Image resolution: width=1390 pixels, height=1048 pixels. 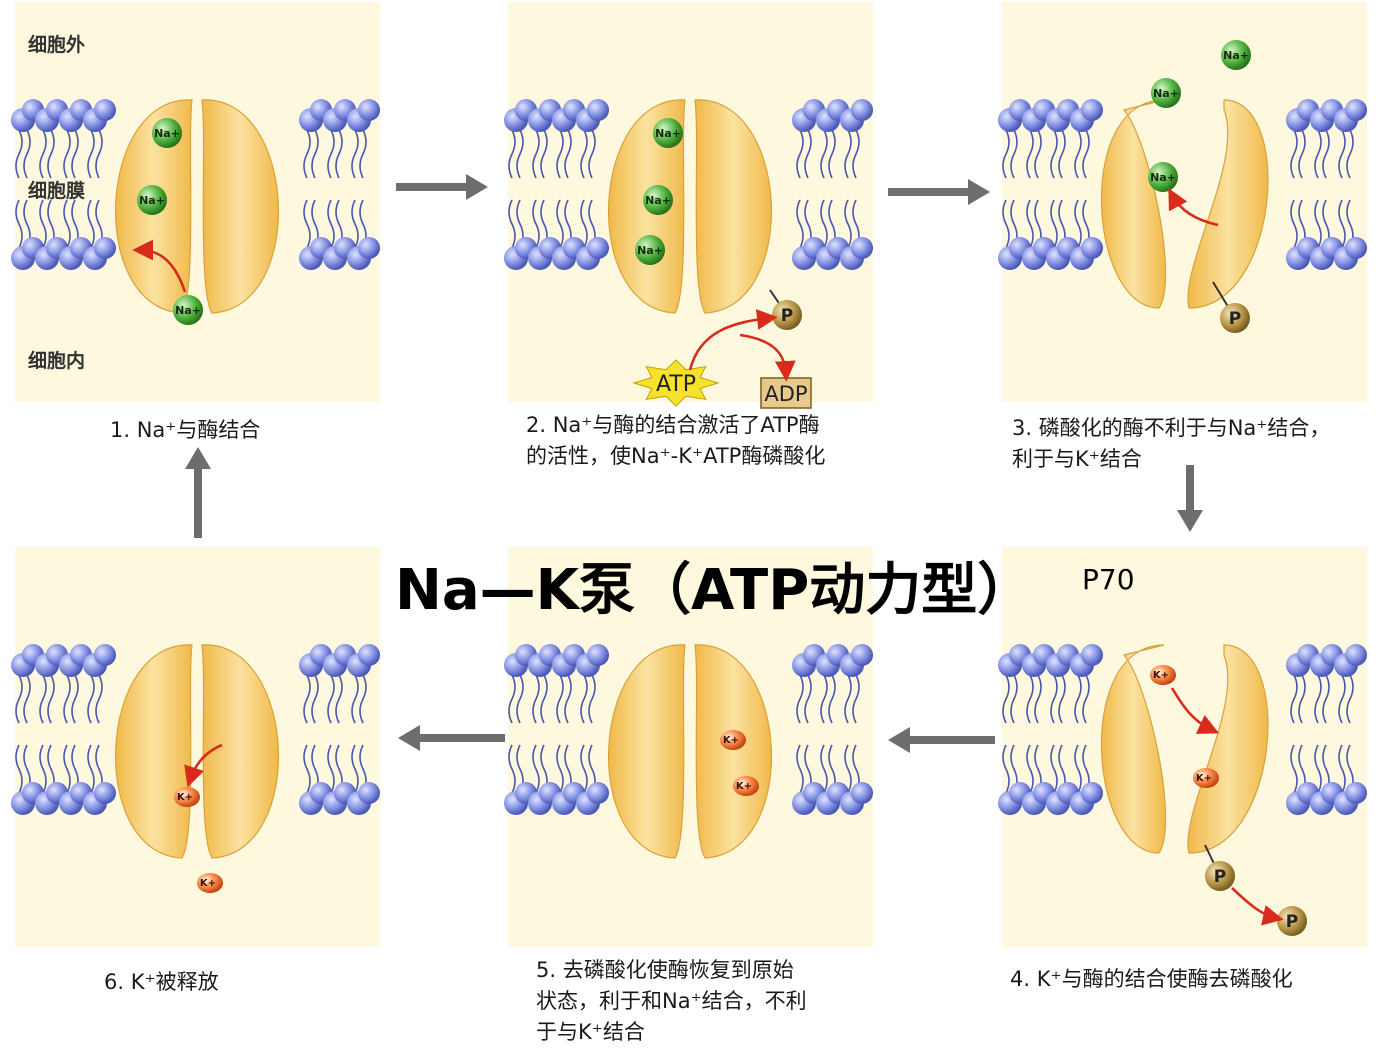 What do you see at coordinates (676, 383) in the screenshot?
I see `atp-molecule: ATP` at bounding box center [676, 383].